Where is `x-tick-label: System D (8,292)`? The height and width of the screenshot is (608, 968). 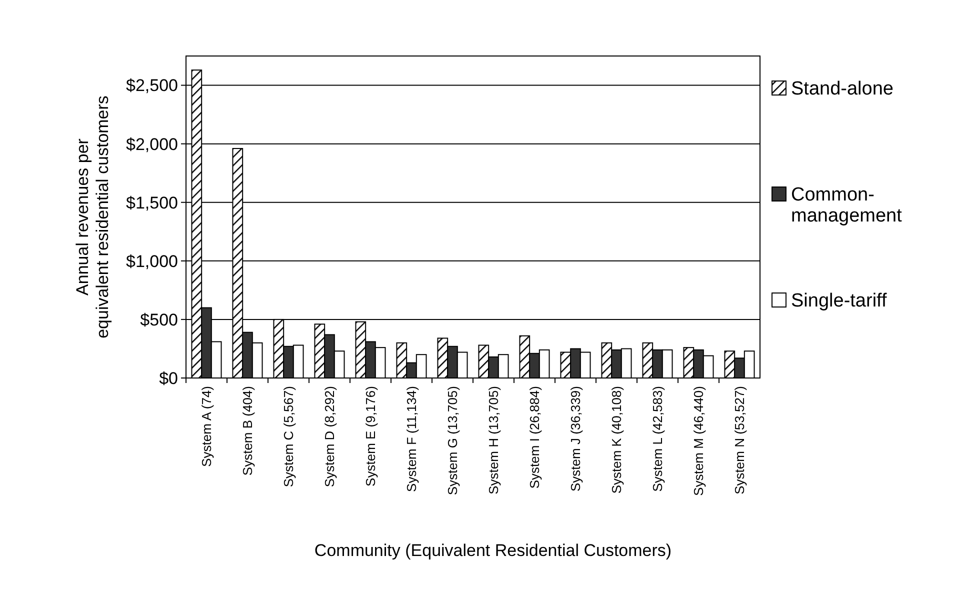
x-tick-label: System D (8,292) is located at coordinates (330, 437).